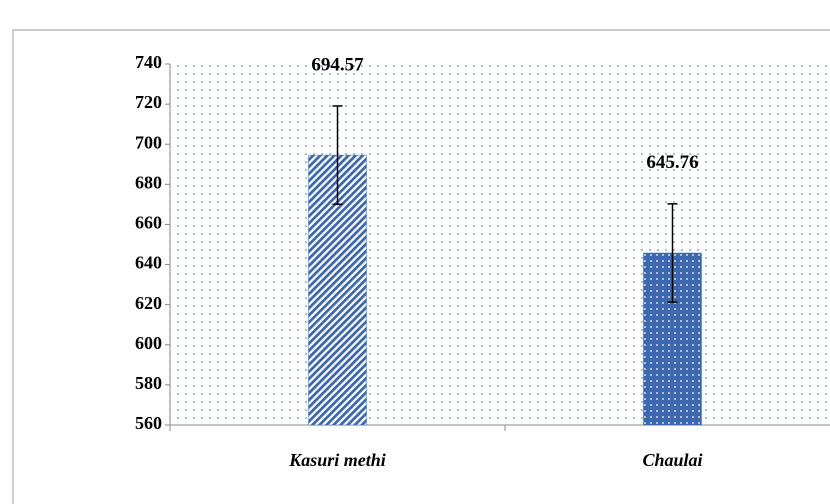  What do you see at coordinates (148, 102) in the screenshot?
I see `y-tick-label: 720` at bounding box center [148, 102].